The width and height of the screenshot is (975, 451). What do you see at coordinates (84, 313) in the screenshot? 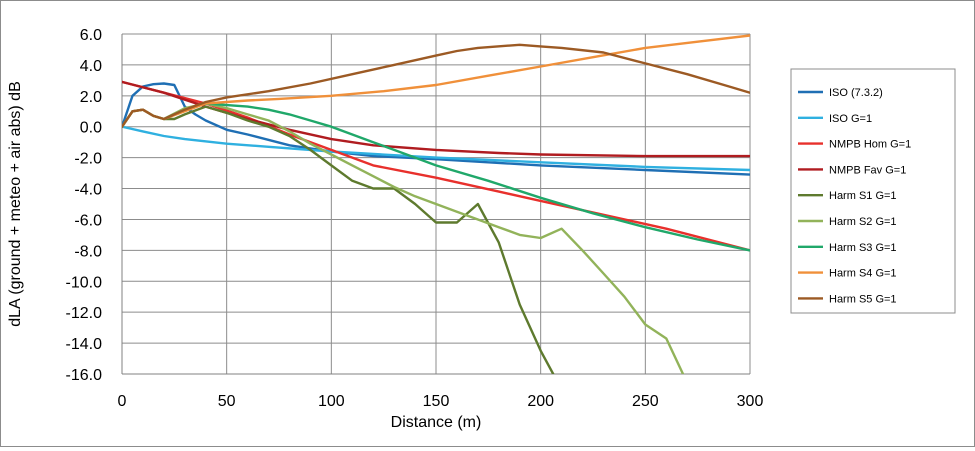
I see `y-tick-label: -12.0` at bounding box center [84, 313].